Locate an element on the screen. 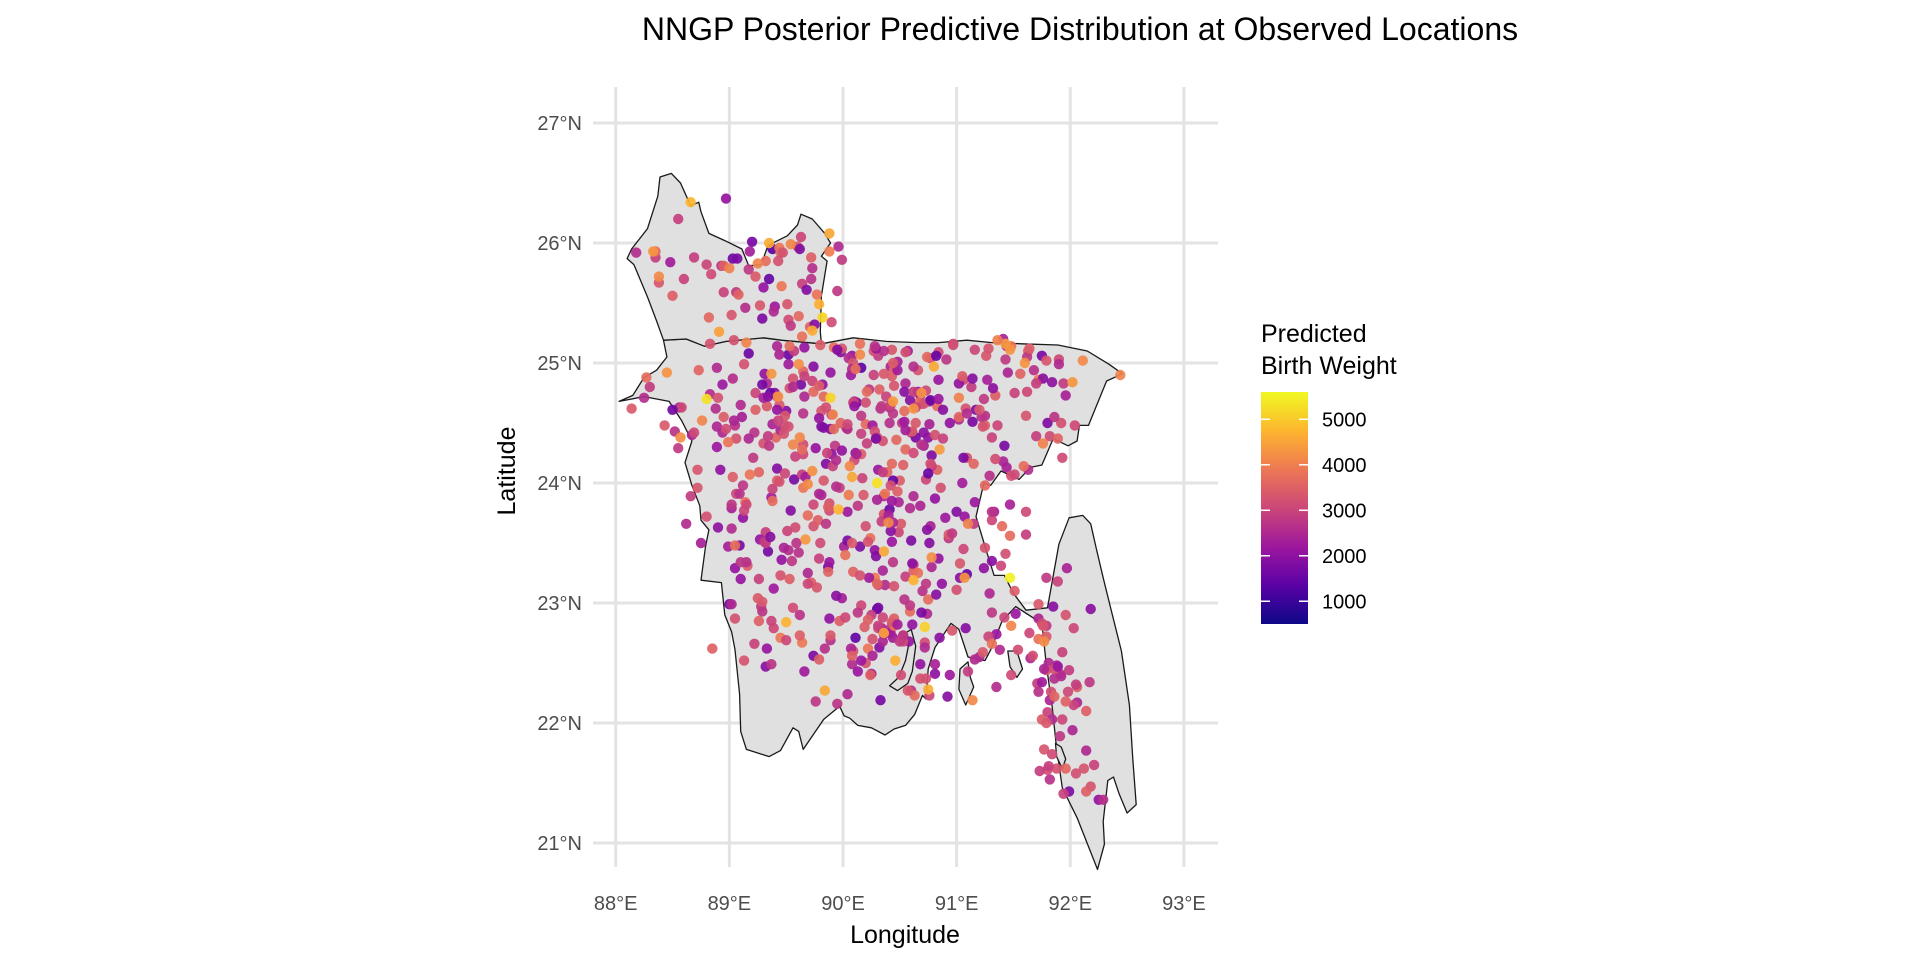  x-axis-title: Longitude is located at coordinates (905, 935).